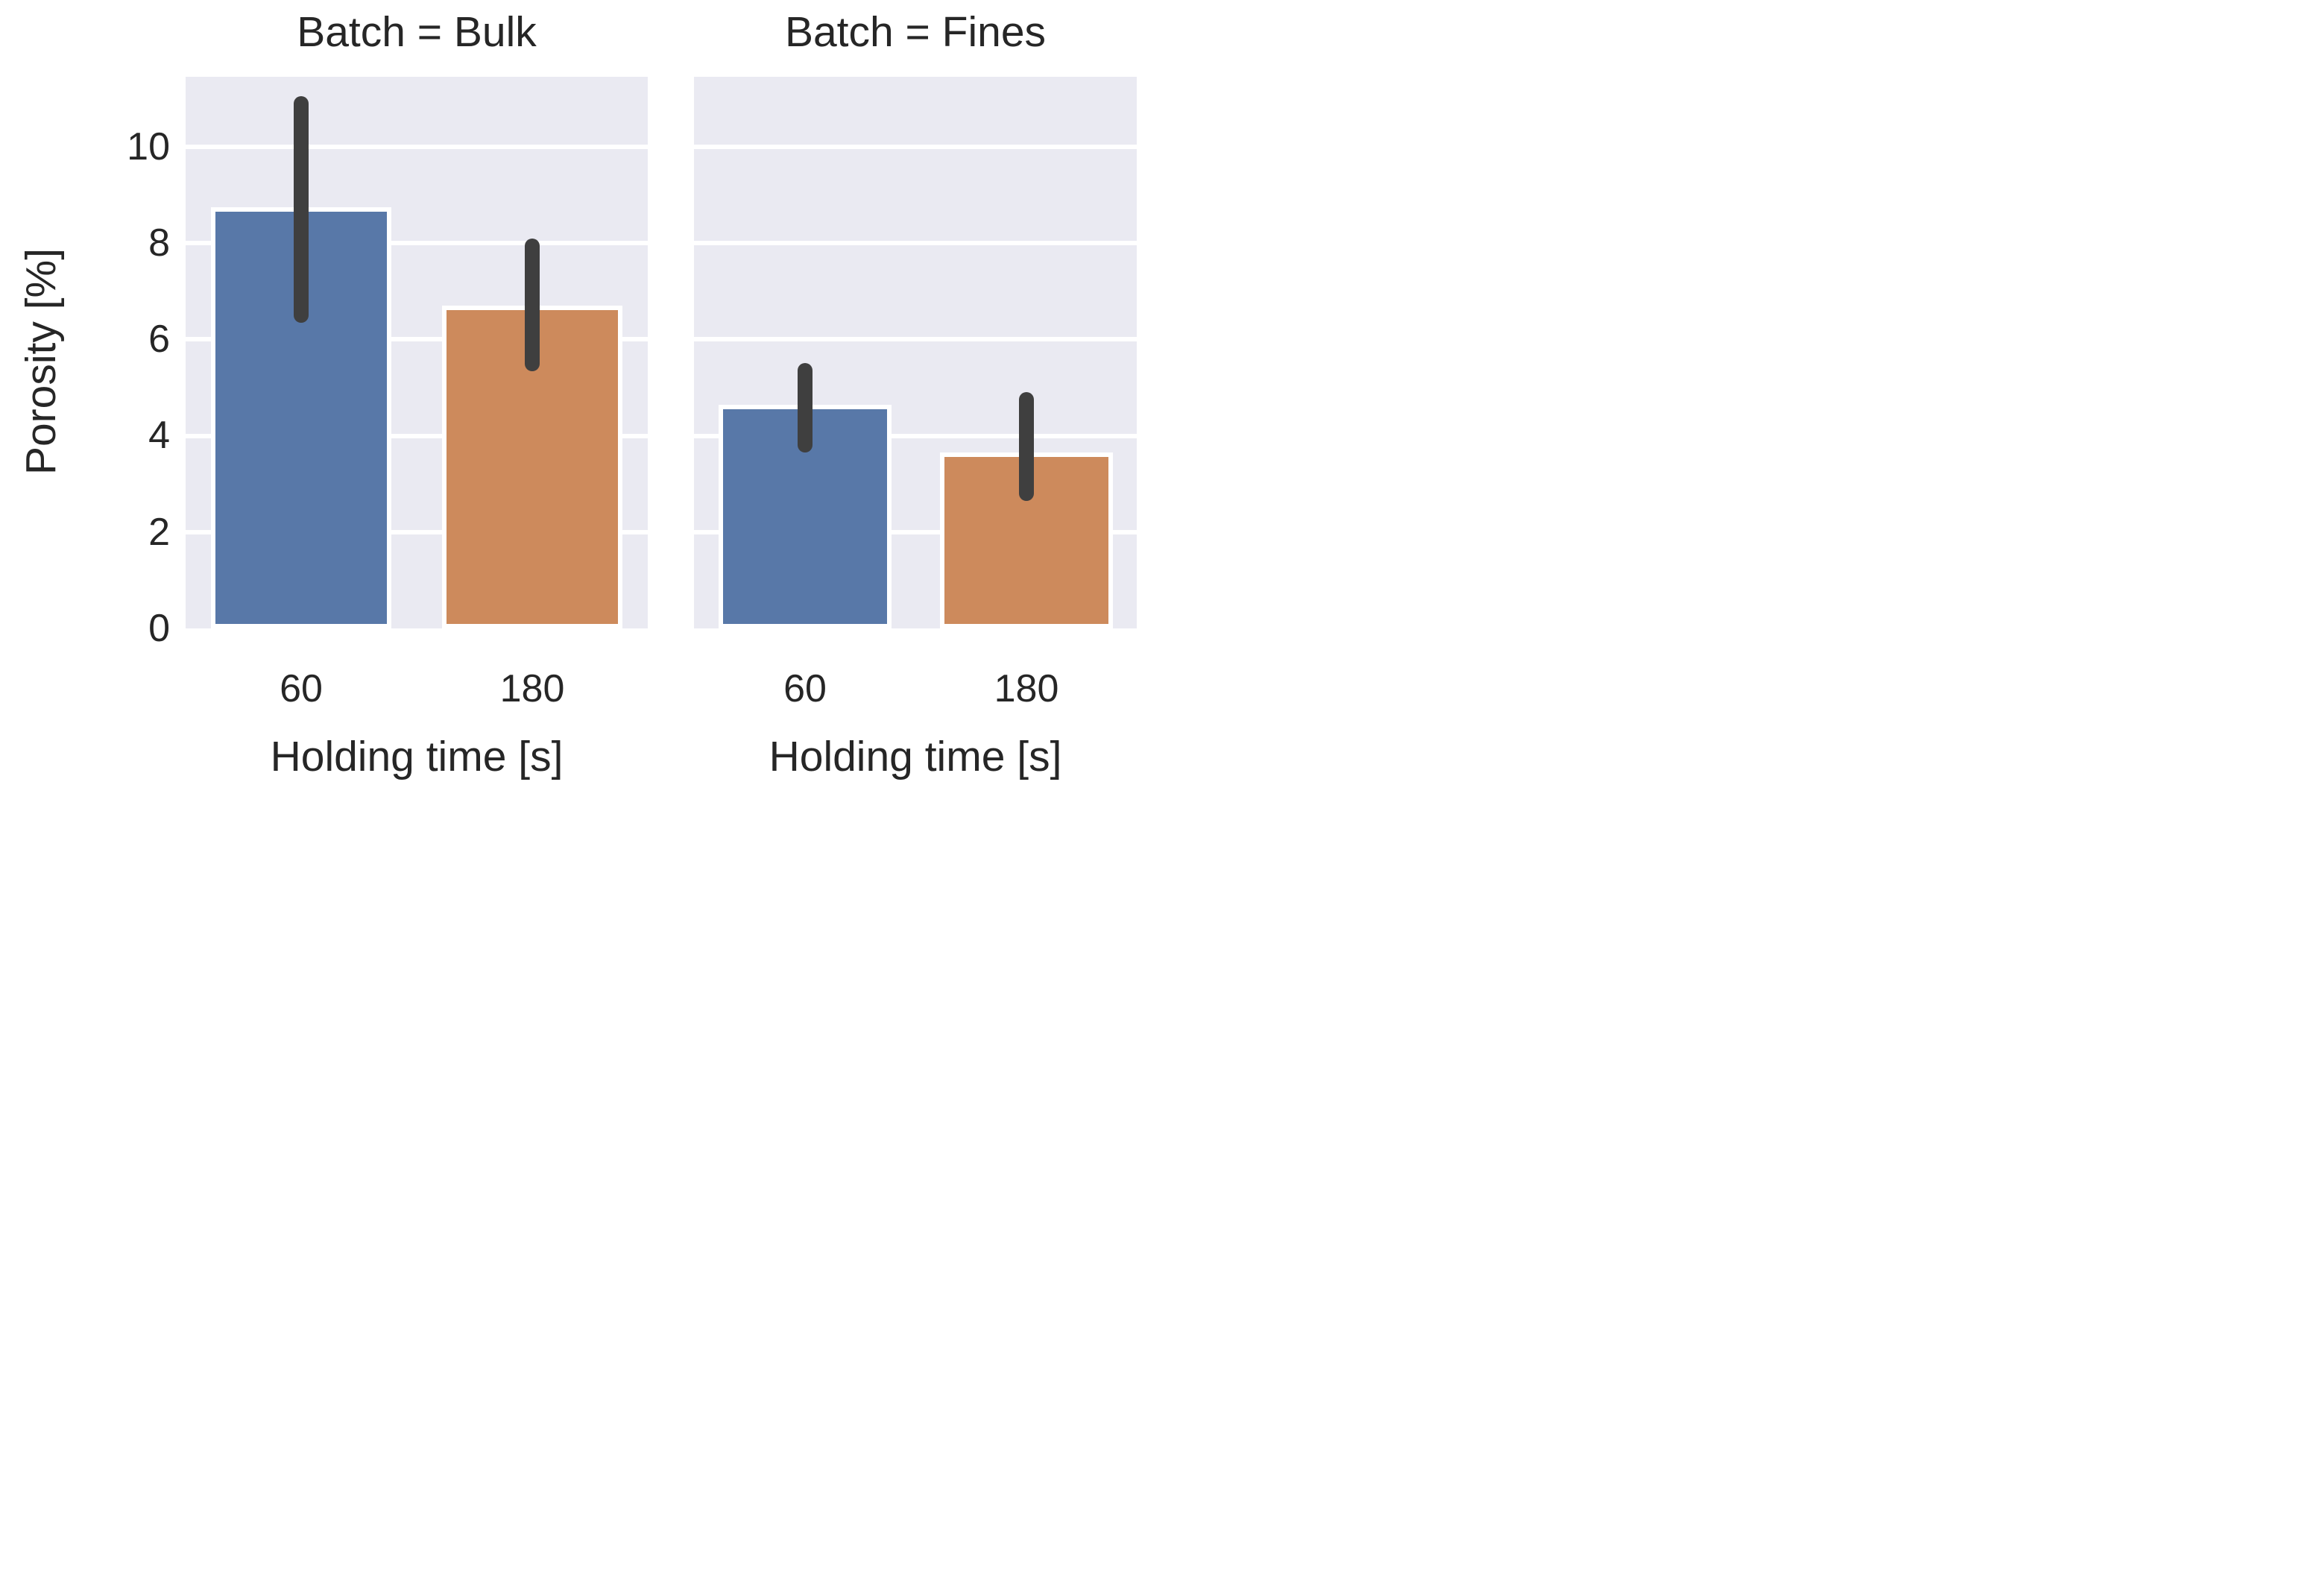 This screenshot has width=2316, height=1596. Describe the element at coordinates (915, 352) in the screenshot. I see `plot-area-fines` at that location.